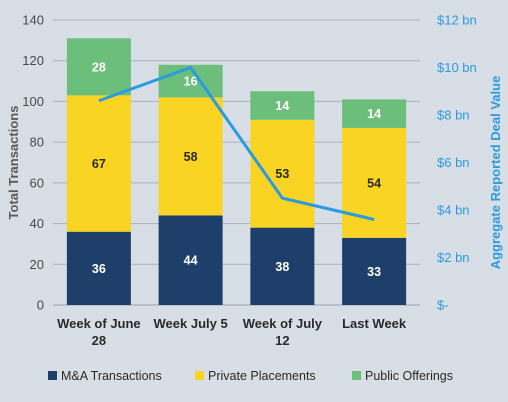 This screenshot has height=402, width=508. What do you see at coordinates (33, 101) in the screenshot?
I see `y-tick-label: 100` at bounding box center [33, 101].